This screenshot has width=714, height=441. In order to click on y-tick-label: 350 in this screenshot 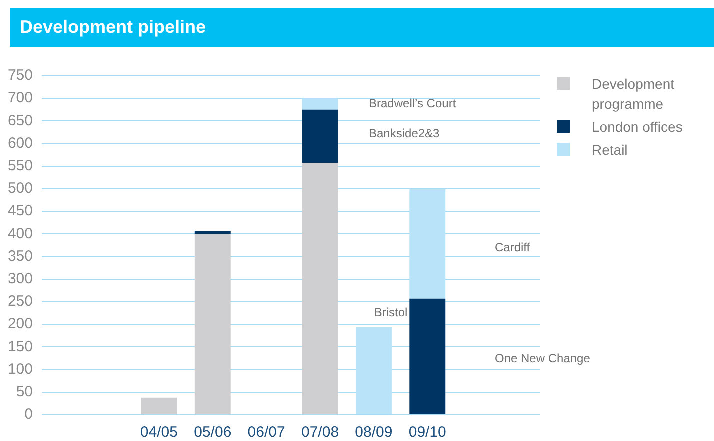, I will do `click(20, 256)`.